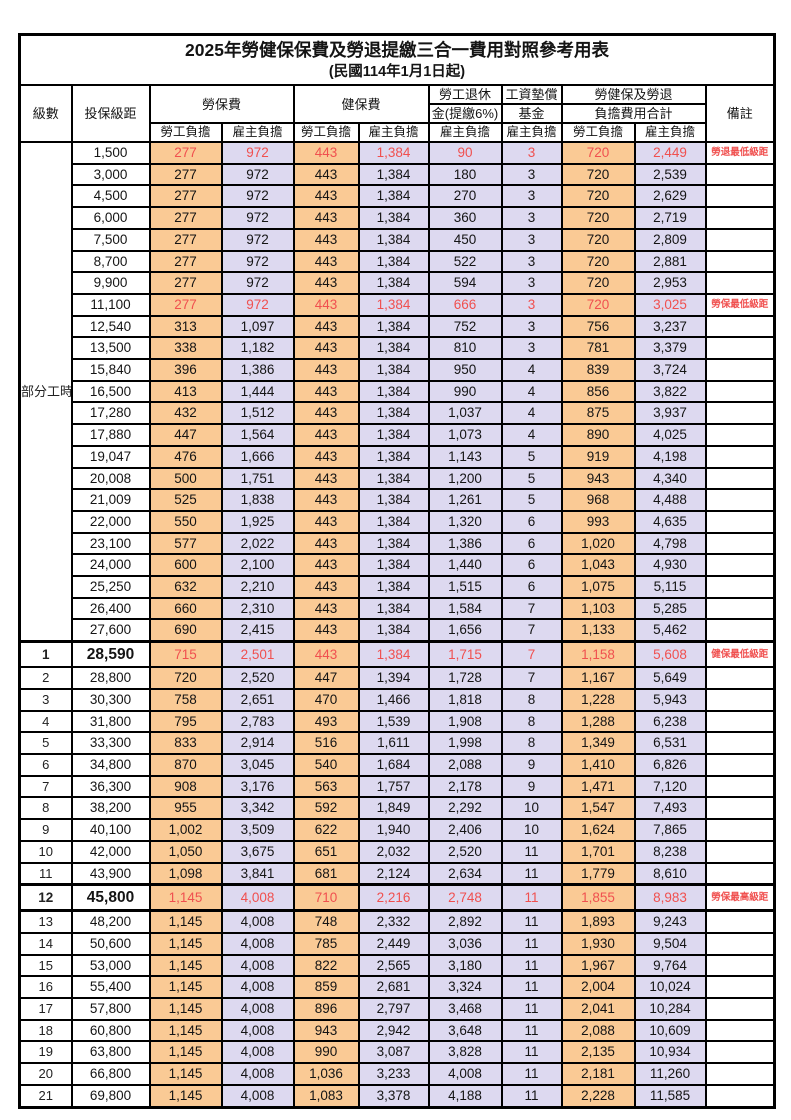 Image resolution: width=791 pixels, height=1120 pixels. Describe the element at coordinates (45, 808) in the screenshot. I see `level-cell: 8` at that location.